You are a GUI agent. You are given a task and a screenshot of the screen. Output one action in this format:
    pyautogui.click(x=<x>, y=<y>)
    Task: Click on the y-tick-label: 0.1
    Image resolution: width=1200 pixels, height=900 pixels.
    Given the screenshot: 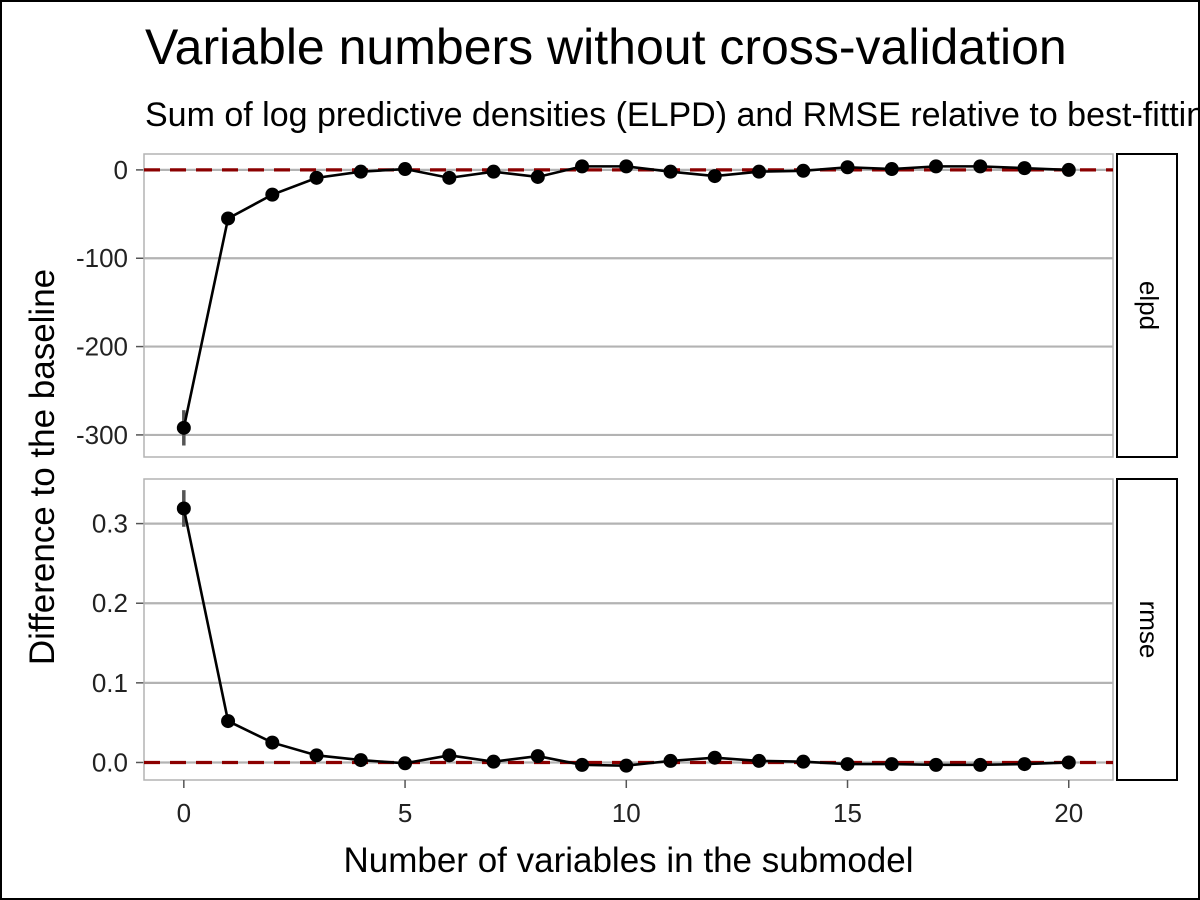 What is the action you would take?
    pyautogui.click(x=110, y=683)
    